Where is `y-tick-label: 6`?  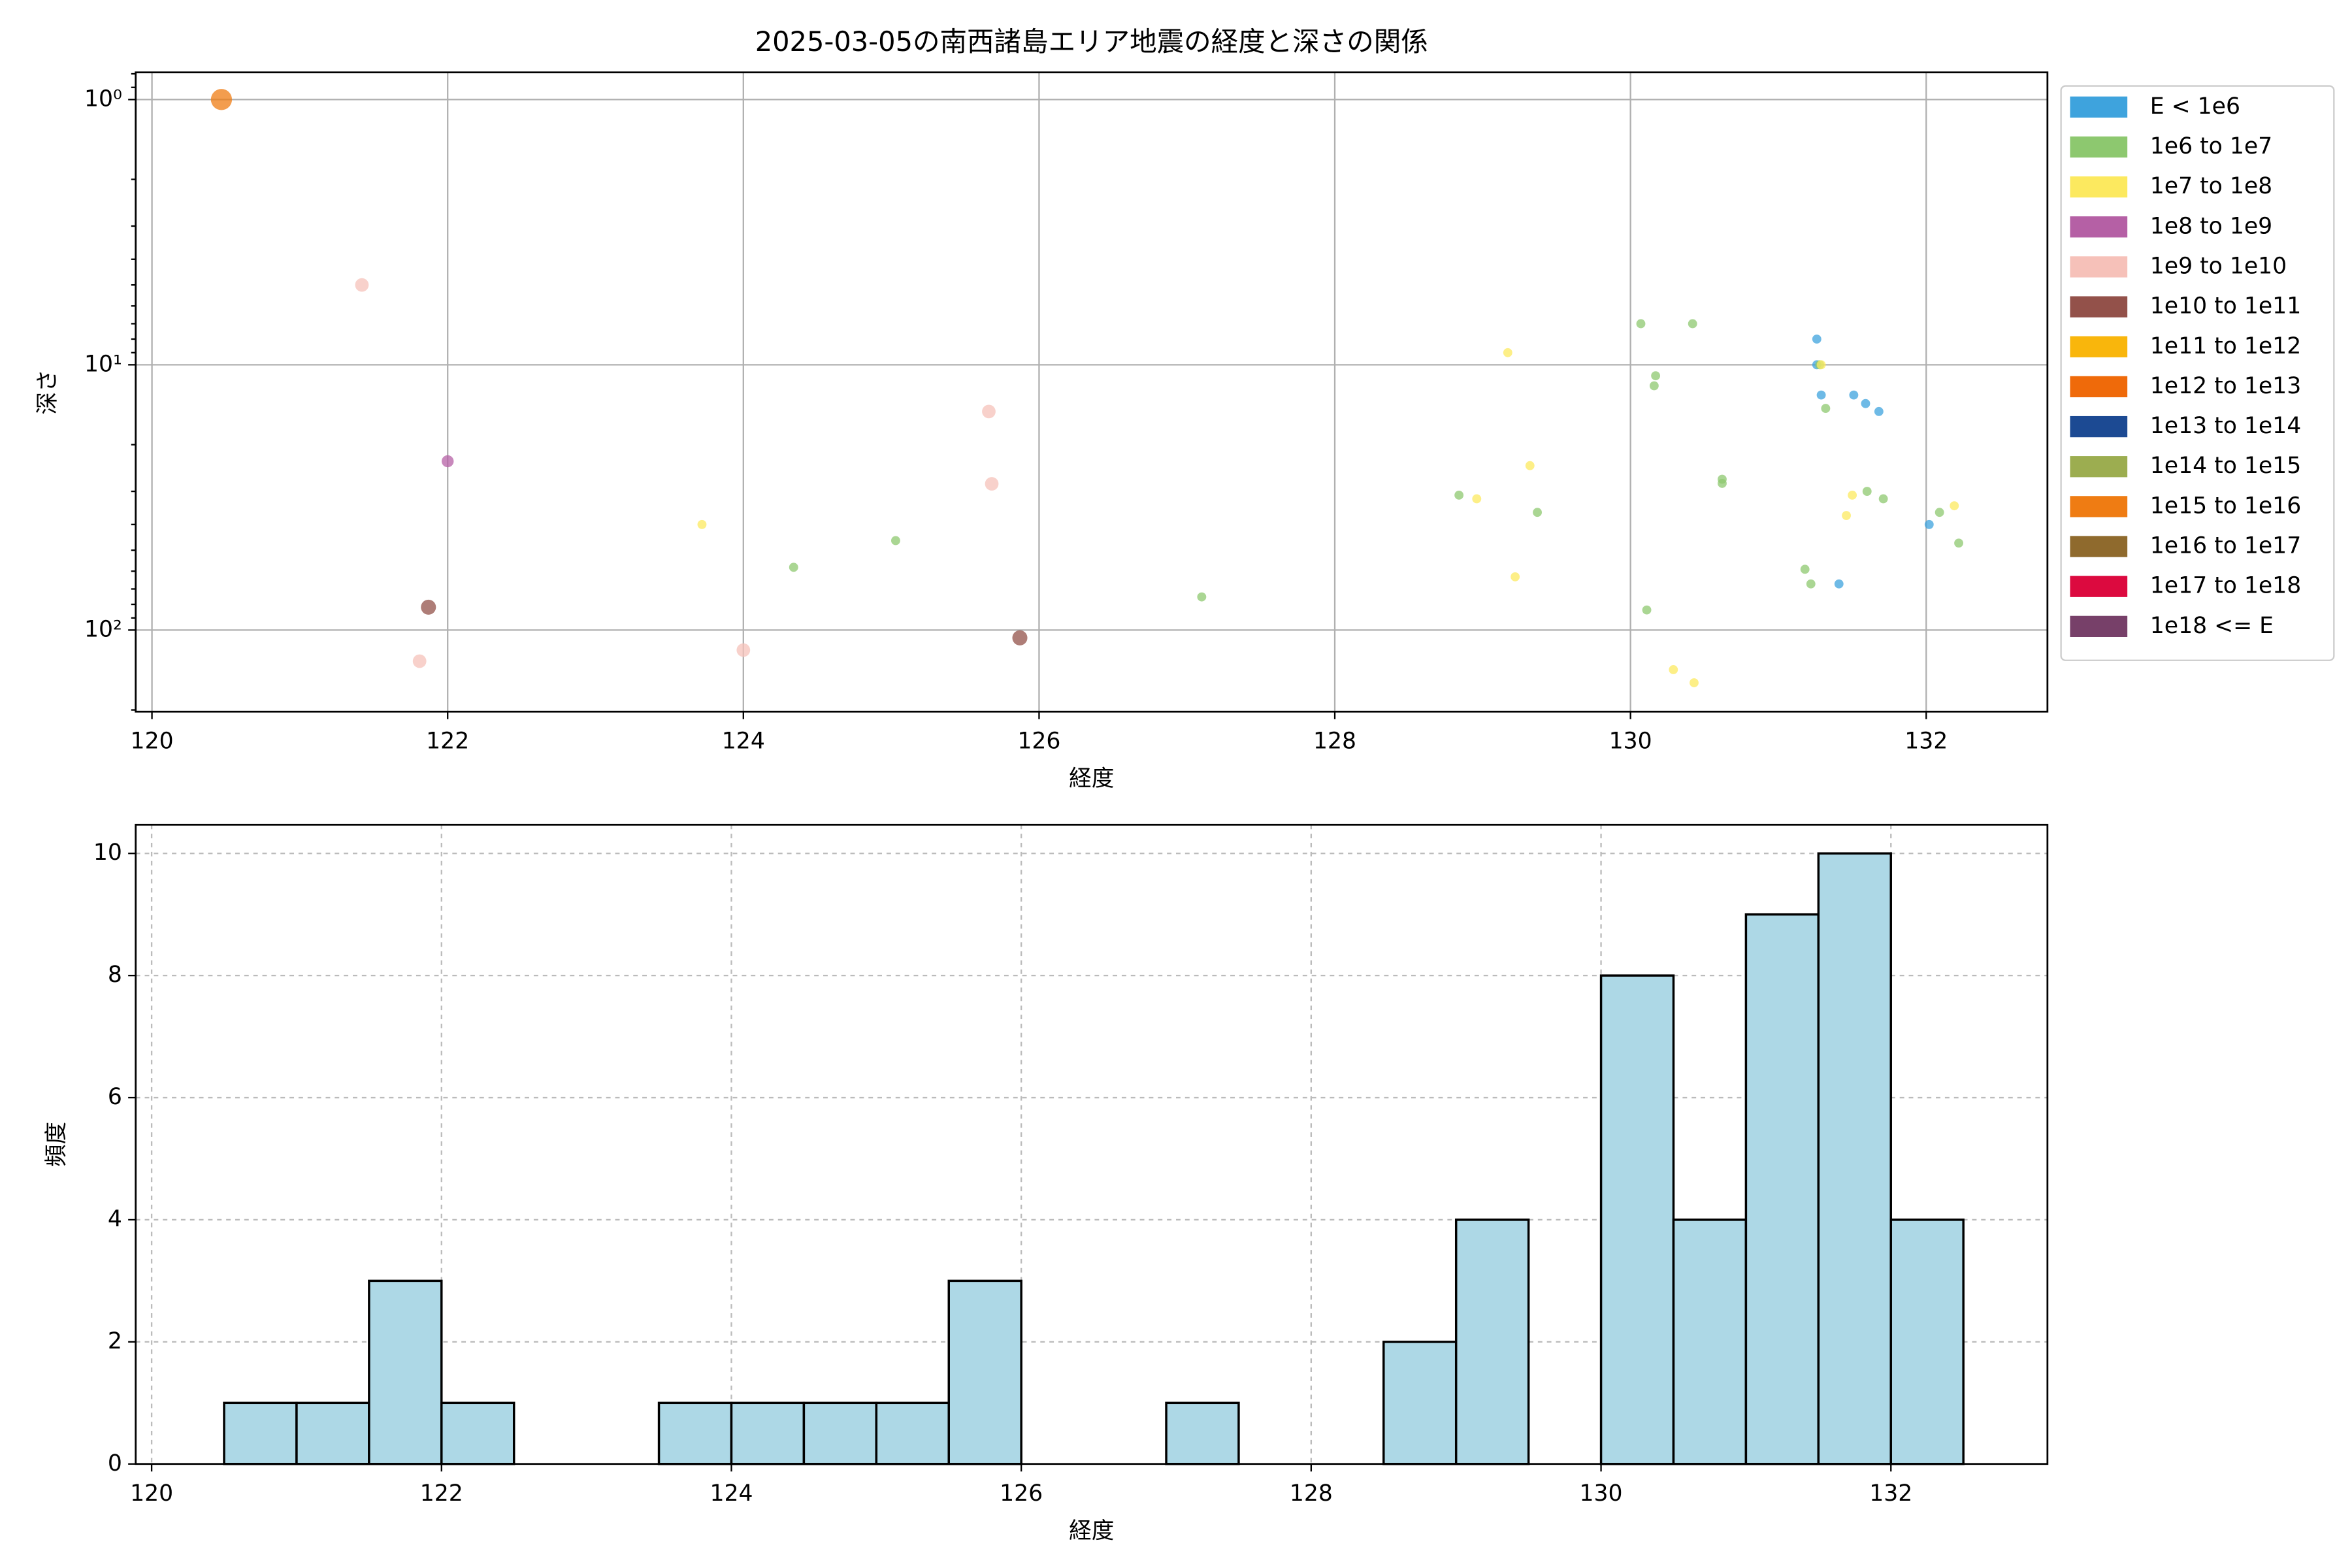 y-tick-label: 6 is located at coordinates (115, 1097).